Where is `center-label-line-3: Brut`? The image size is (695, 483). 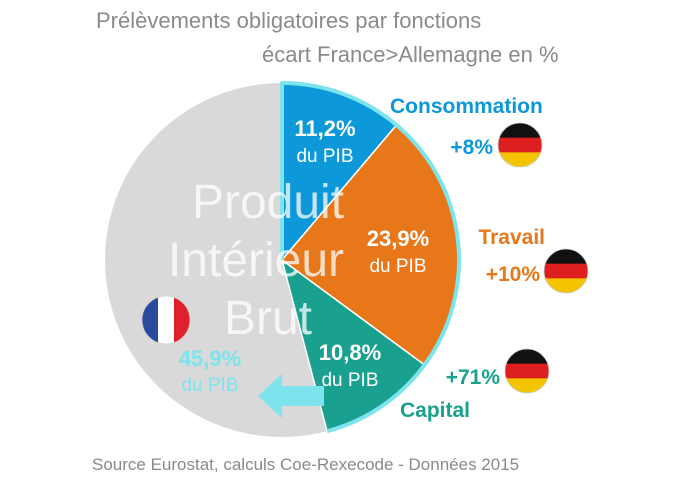 center-label-line-3: Brut is located at coordinates (268, 318).